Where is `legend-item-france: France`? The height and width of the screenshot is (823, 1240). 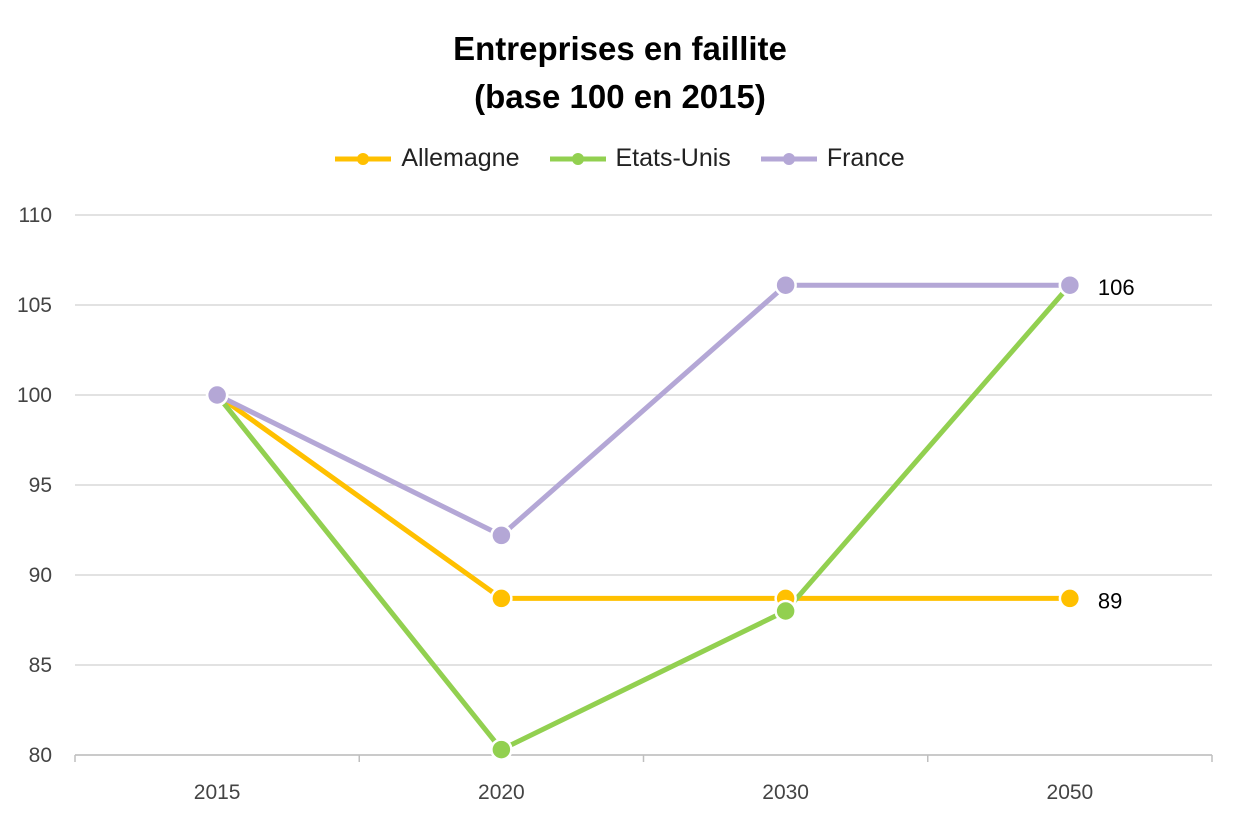
legend-item-france: France is located at coordinates (832, 158).